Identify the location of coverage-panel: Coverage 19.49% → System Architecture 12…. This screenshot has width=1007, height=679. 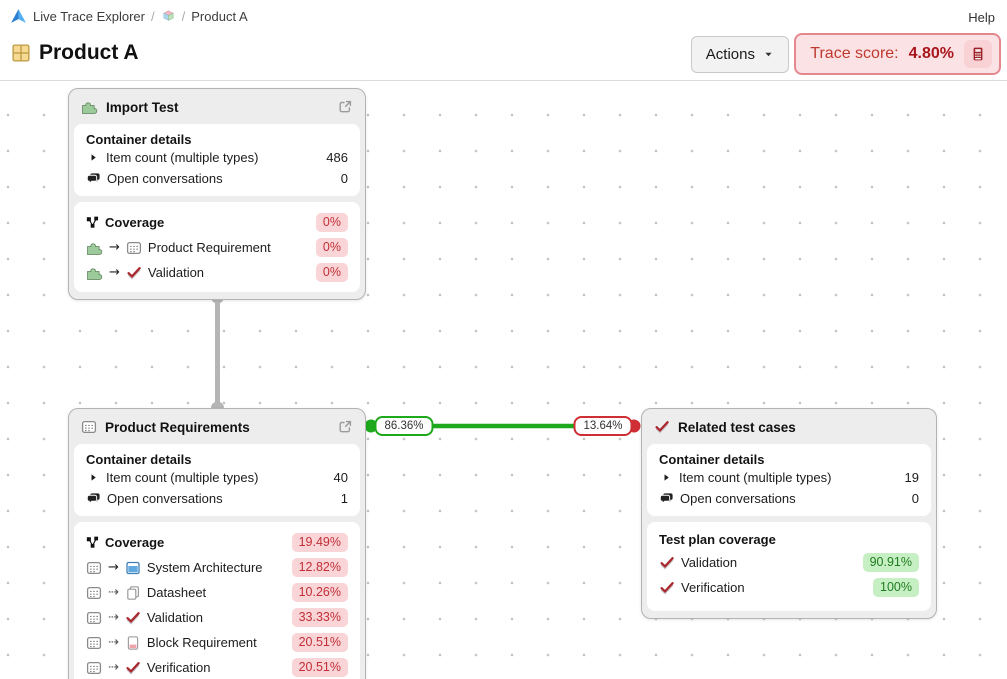
(217, 600).